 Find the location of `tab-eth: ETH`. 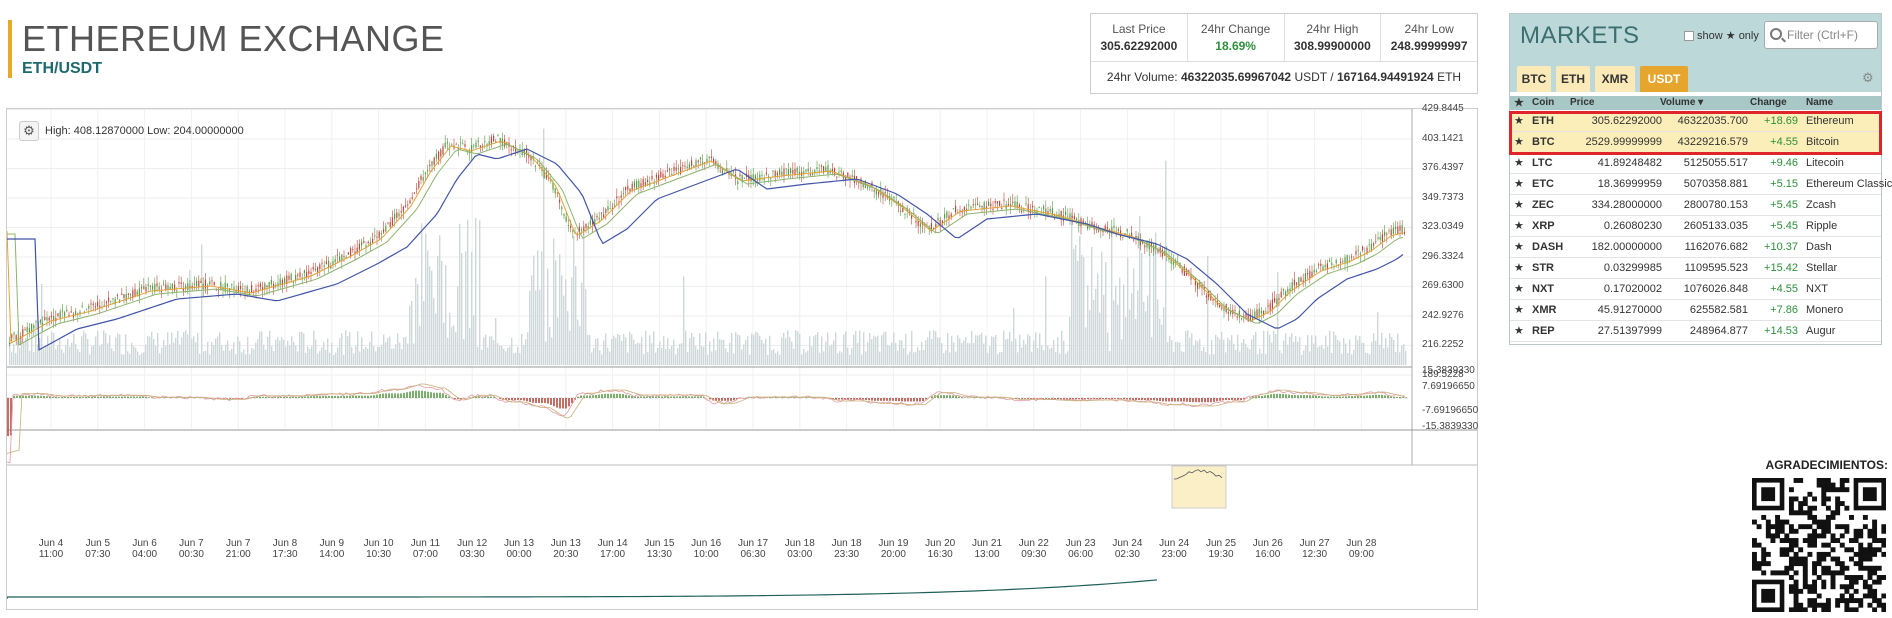

tab-eth: ETH is located at coordinates (1573, 79).